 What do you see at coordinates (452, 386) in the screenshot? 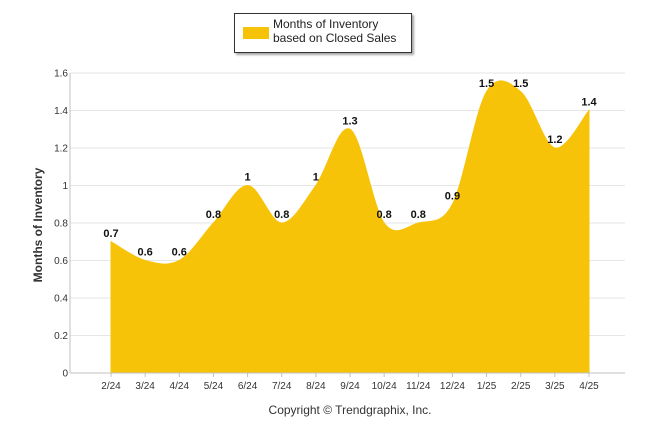
I see `x-tick-label: 12/24` at bounding box center [452, 386].